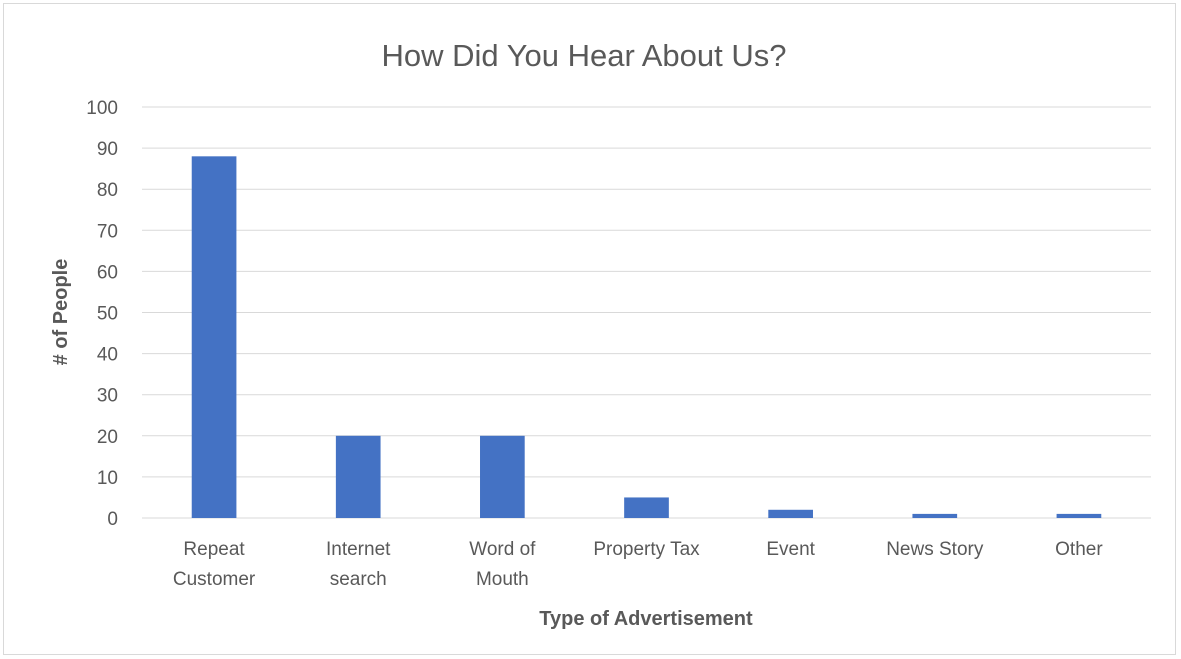 The height and width of the screenshot is (659, 1181). What do you see at coordinates (358, 564) in the screenshot?
I see `x-tick-label: Internet search` at bounding box center [358, 564].